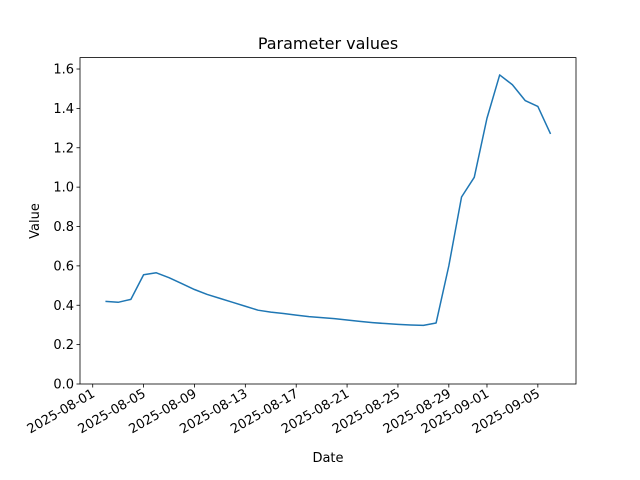 The height and width of the screenshot is (480, 640). I want to click on chart-title: Parameter values, so click(328, 43).